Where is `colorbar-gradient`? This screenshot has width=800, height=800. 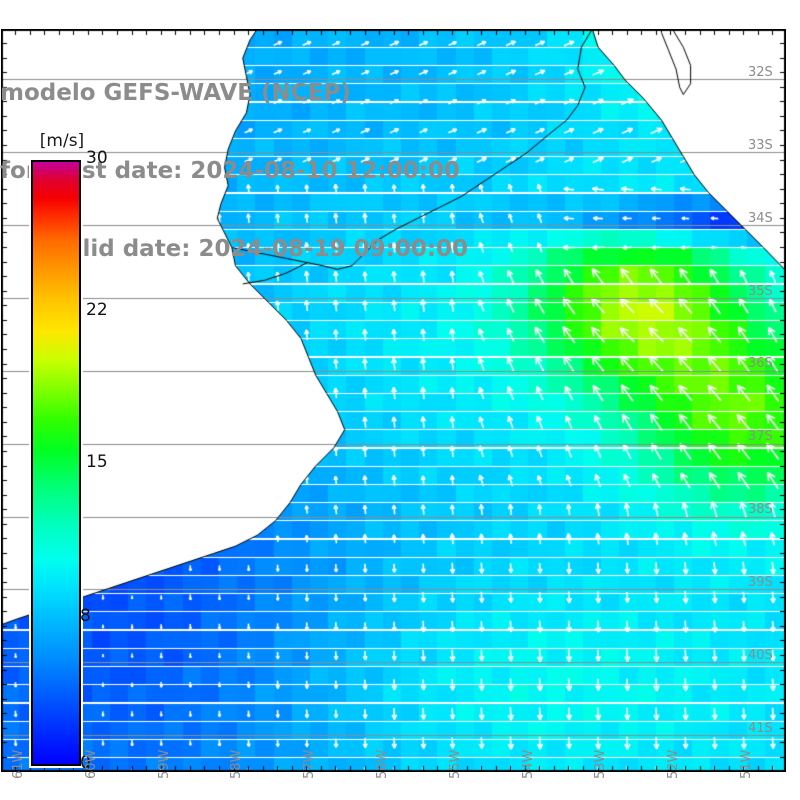 colorbar-gradient is located at coordinates (56, 463).